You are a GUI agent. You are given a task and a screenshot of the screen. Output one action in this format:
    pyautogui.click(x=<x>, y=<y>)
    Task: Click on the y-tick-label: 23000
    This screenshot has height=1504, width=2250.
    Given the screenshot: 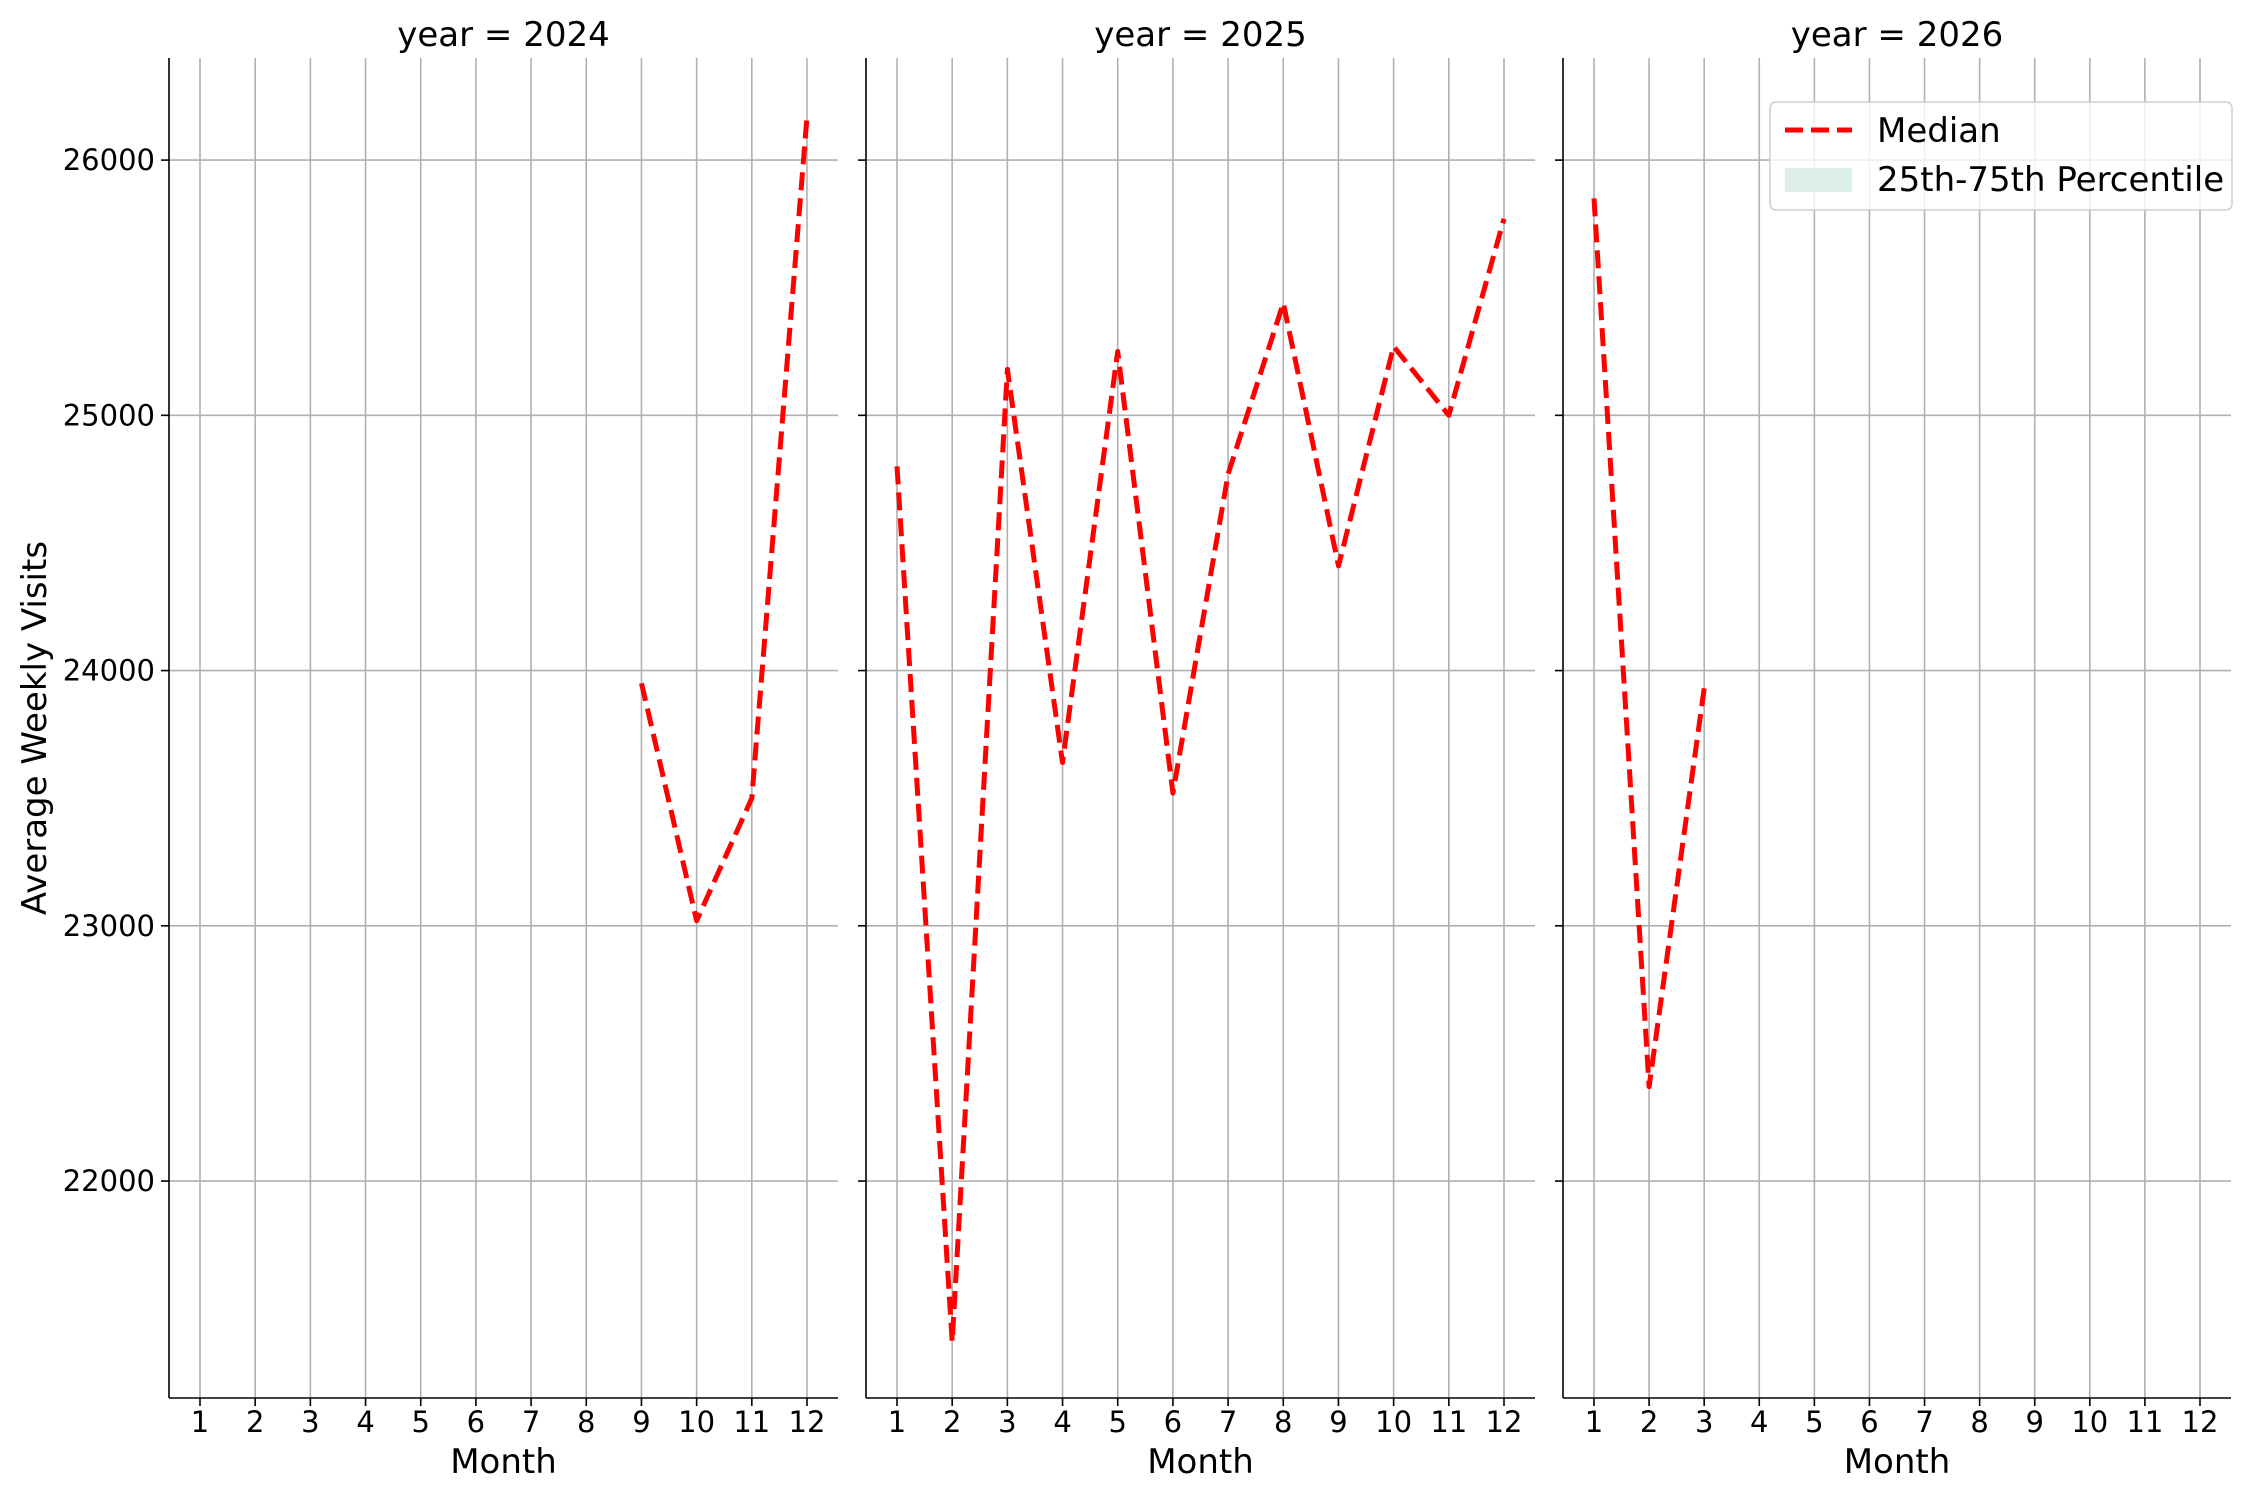 What is the action you would take?
    pyautogui.click(x=109, y=926)
    